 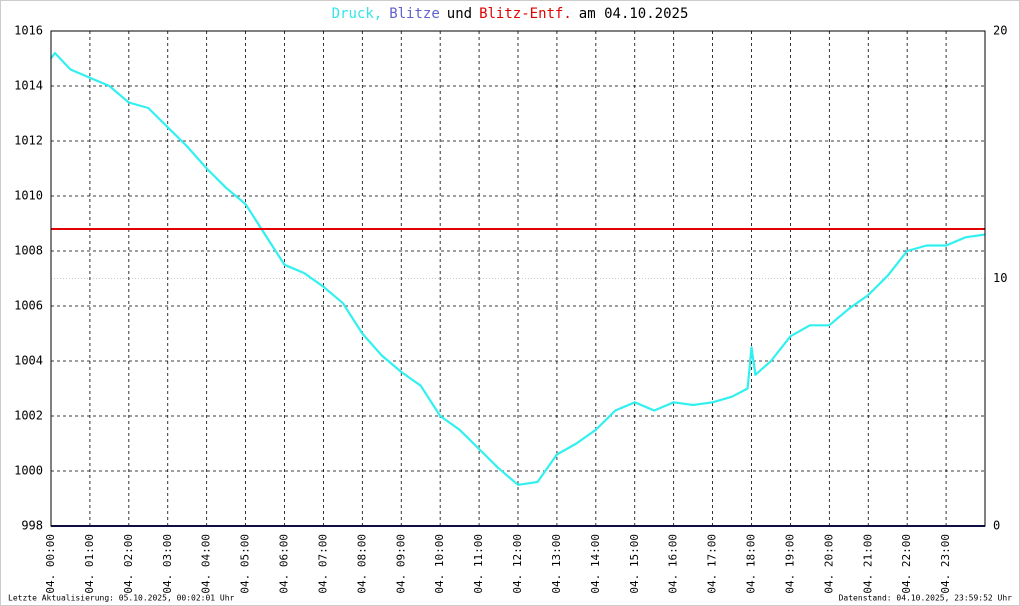 I want to click on title-part: und, so click(x=459, y=14).